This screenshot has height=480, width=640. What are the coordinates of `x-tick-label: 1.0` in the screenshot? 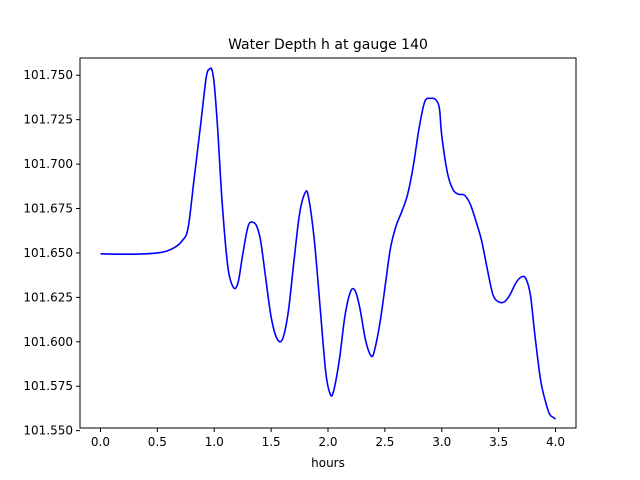 It's located at (214, 442).